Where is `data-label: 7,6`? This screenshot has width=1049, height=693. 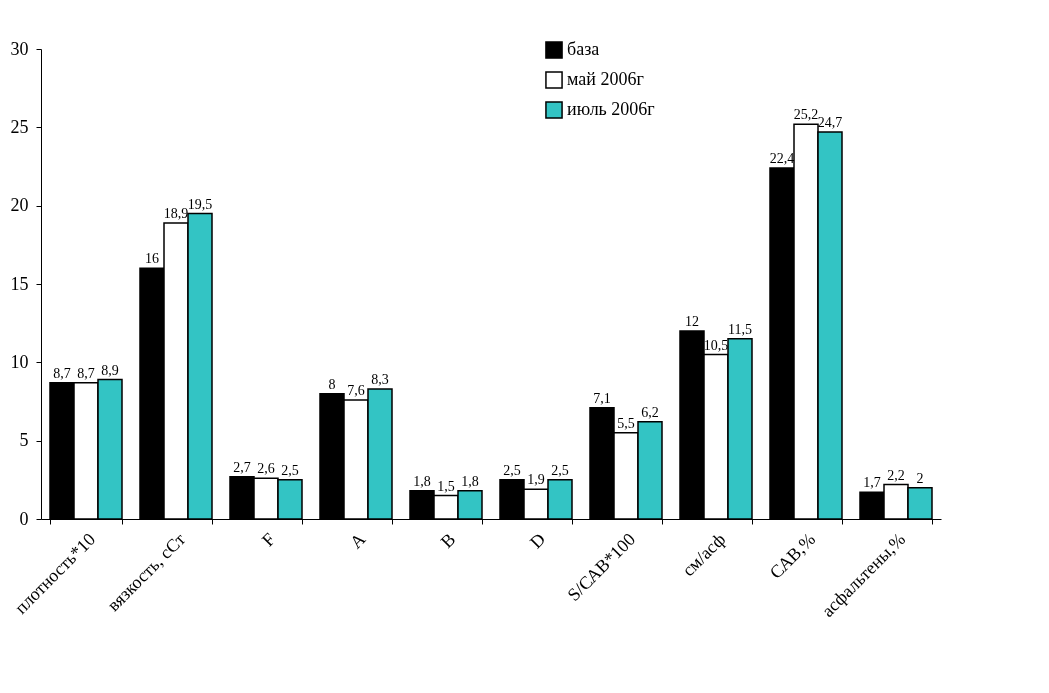
data-label: 7,6 is located at coordinates (356, 390).